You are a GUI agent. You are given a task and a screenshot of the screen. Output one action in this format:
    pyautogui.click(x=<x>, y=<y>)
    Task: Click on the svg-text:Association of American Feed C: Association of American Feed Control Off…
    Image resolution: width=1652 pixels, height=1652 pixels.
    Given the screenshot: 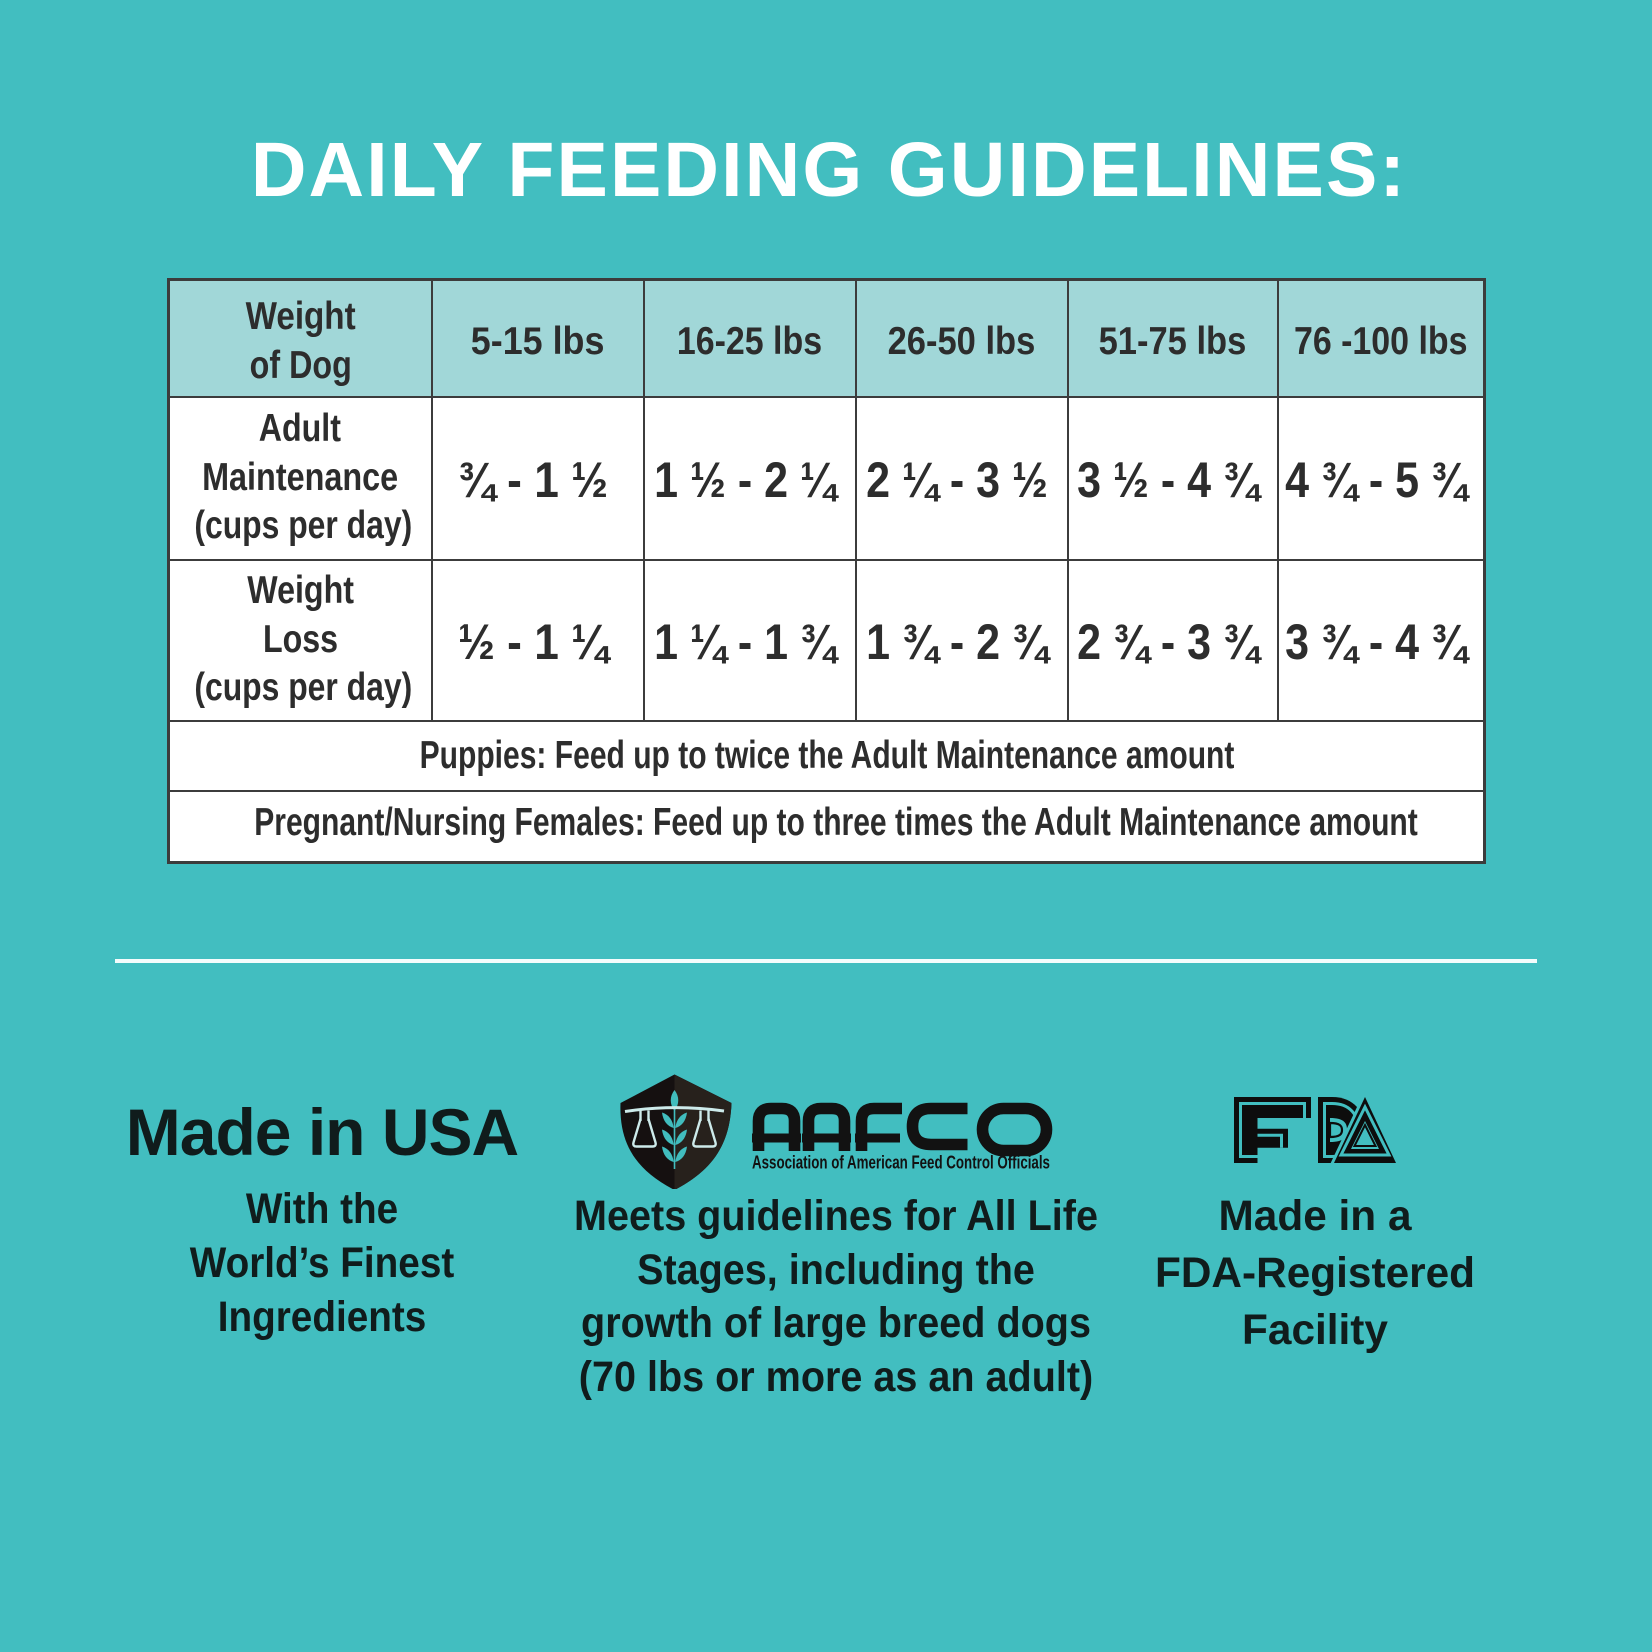 What is the action you would take?
    pyautogui.click(x=901, y=1162)
    